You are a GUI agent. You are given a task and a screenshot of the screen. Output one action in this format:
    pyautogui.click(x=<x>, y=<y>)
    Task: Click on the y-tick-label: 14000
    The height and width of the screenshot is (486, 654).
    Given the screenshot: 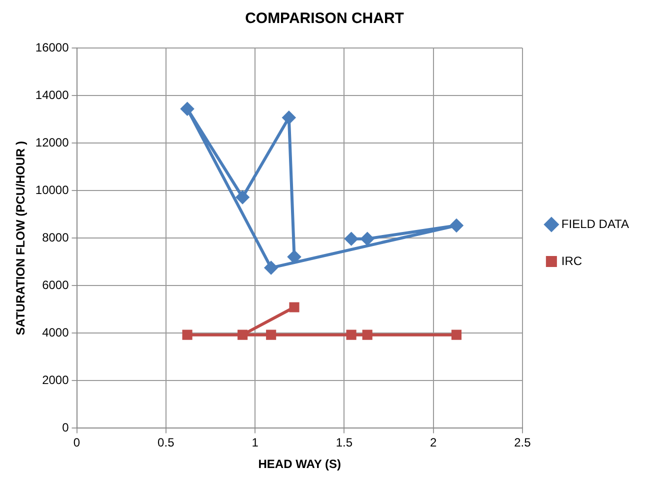 What is the action you would take?
    pyautogui.click(x=52, y=95)
    